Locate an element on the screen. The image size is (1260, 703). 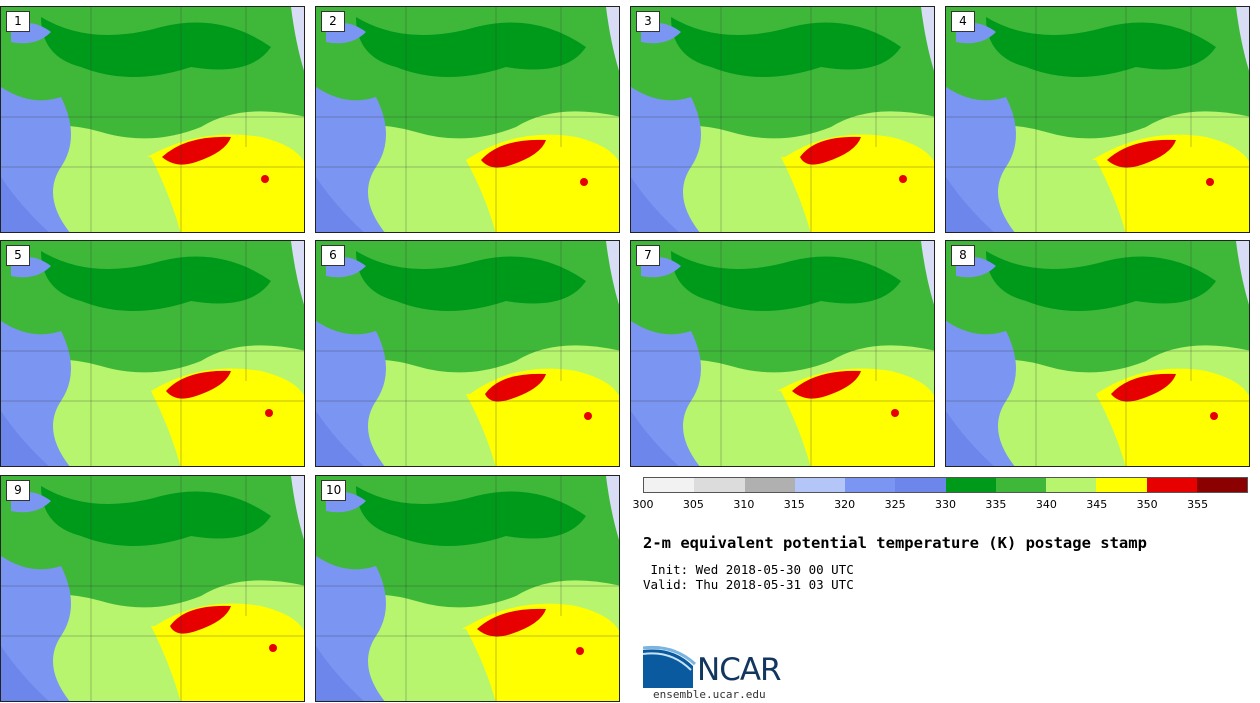
member-label: 4 is located at coordinates (963, 21).